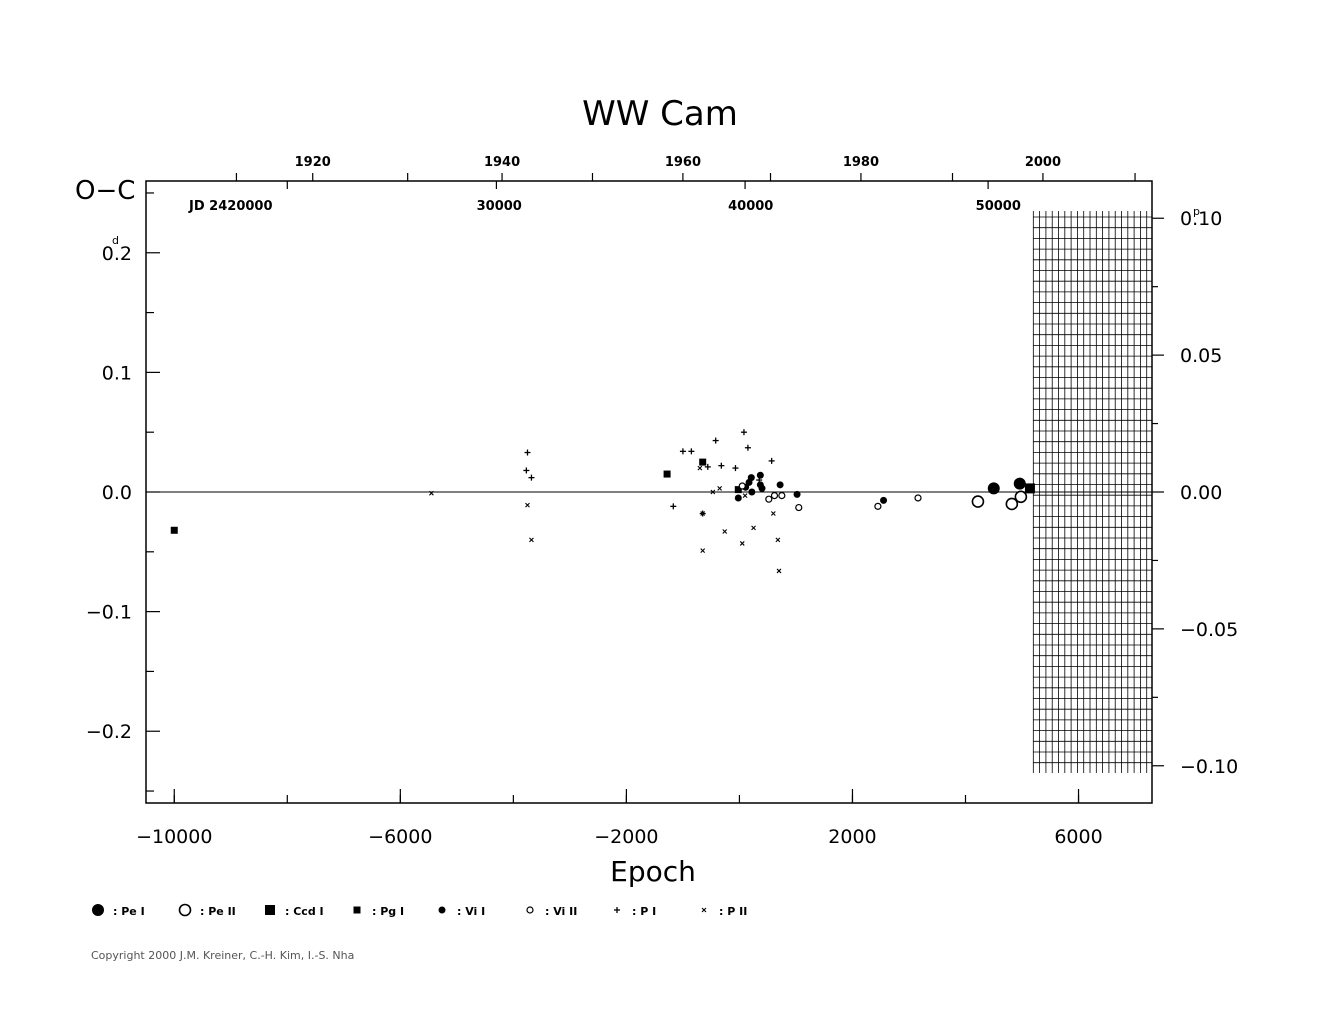  Describe the element at coordinates (313, 162) in the screenshot. I see `top-year-label: 1920` at that location.